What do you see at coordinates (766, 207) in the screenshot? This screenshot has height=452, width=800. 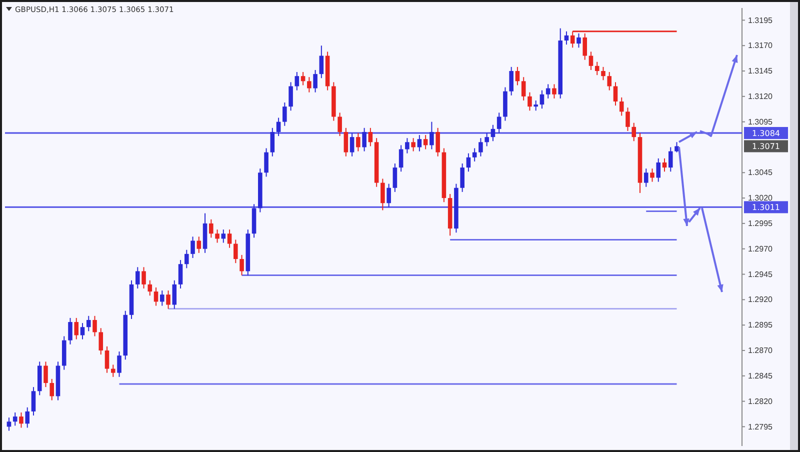 I see `ref-line-label: 1.3011` at bounding box center [766, 207].